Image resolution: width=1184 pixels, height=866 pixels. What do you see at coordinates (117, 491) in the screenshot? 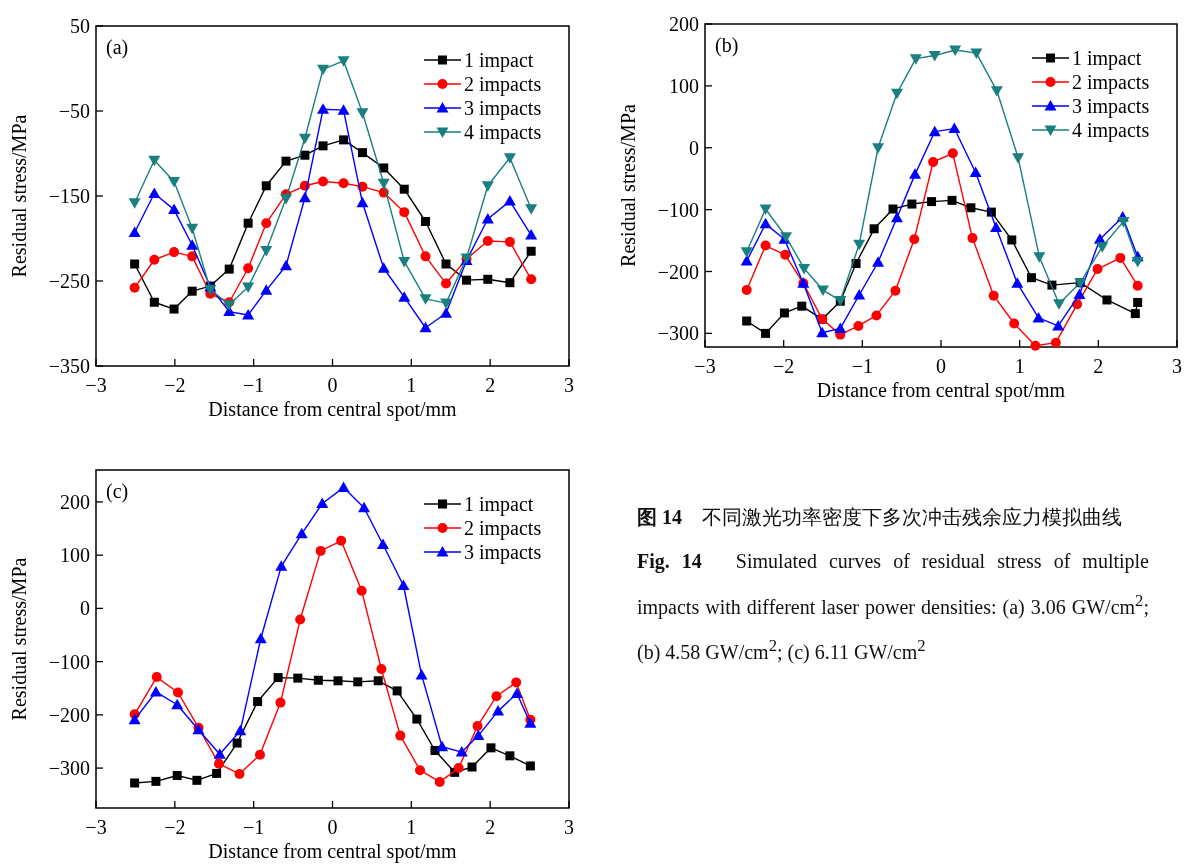
I see `text: (c)` at bounding box center [117, 491].